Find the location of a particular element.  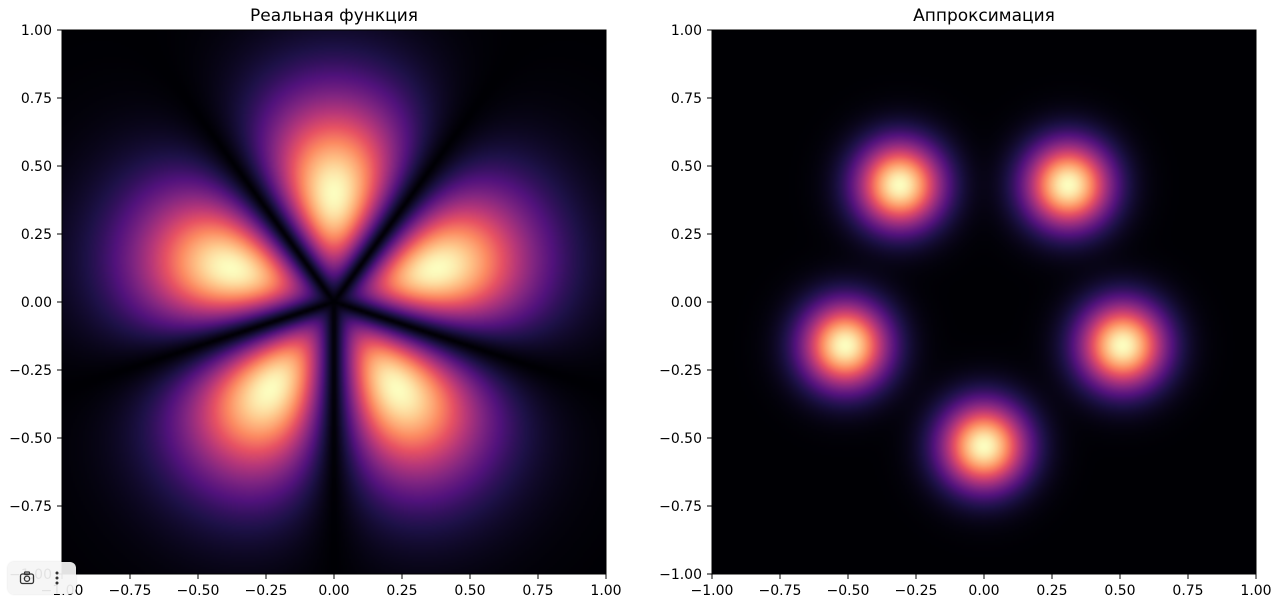

y-tick-label: −1.00 is located at coordinates (680, 575).